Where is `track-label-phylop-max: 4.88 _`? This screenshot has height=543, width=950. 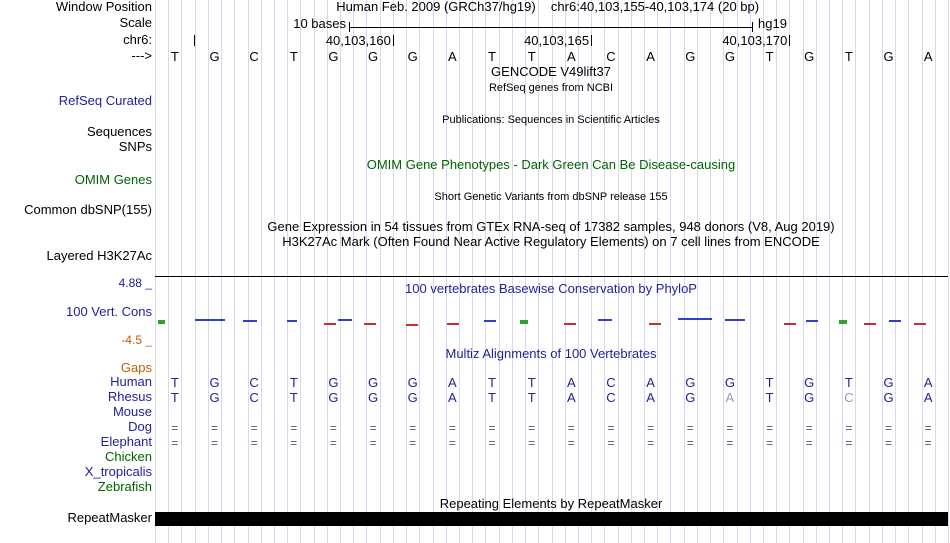 track-label-phylop-max: 4.88 _ is located at coordinates (135, 283).